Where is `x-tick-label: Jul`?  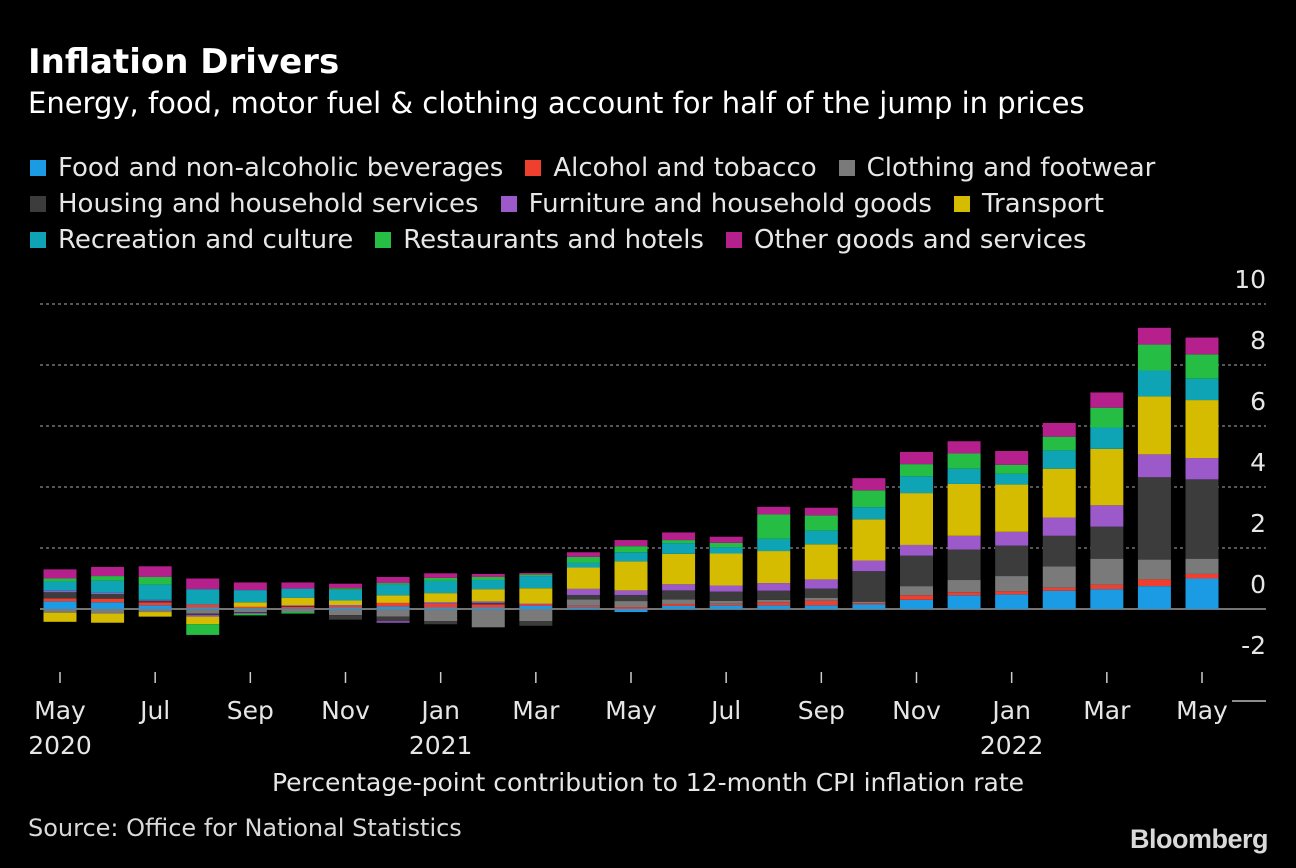 x-tick-label: Jul is located at coordinates (725, 710).